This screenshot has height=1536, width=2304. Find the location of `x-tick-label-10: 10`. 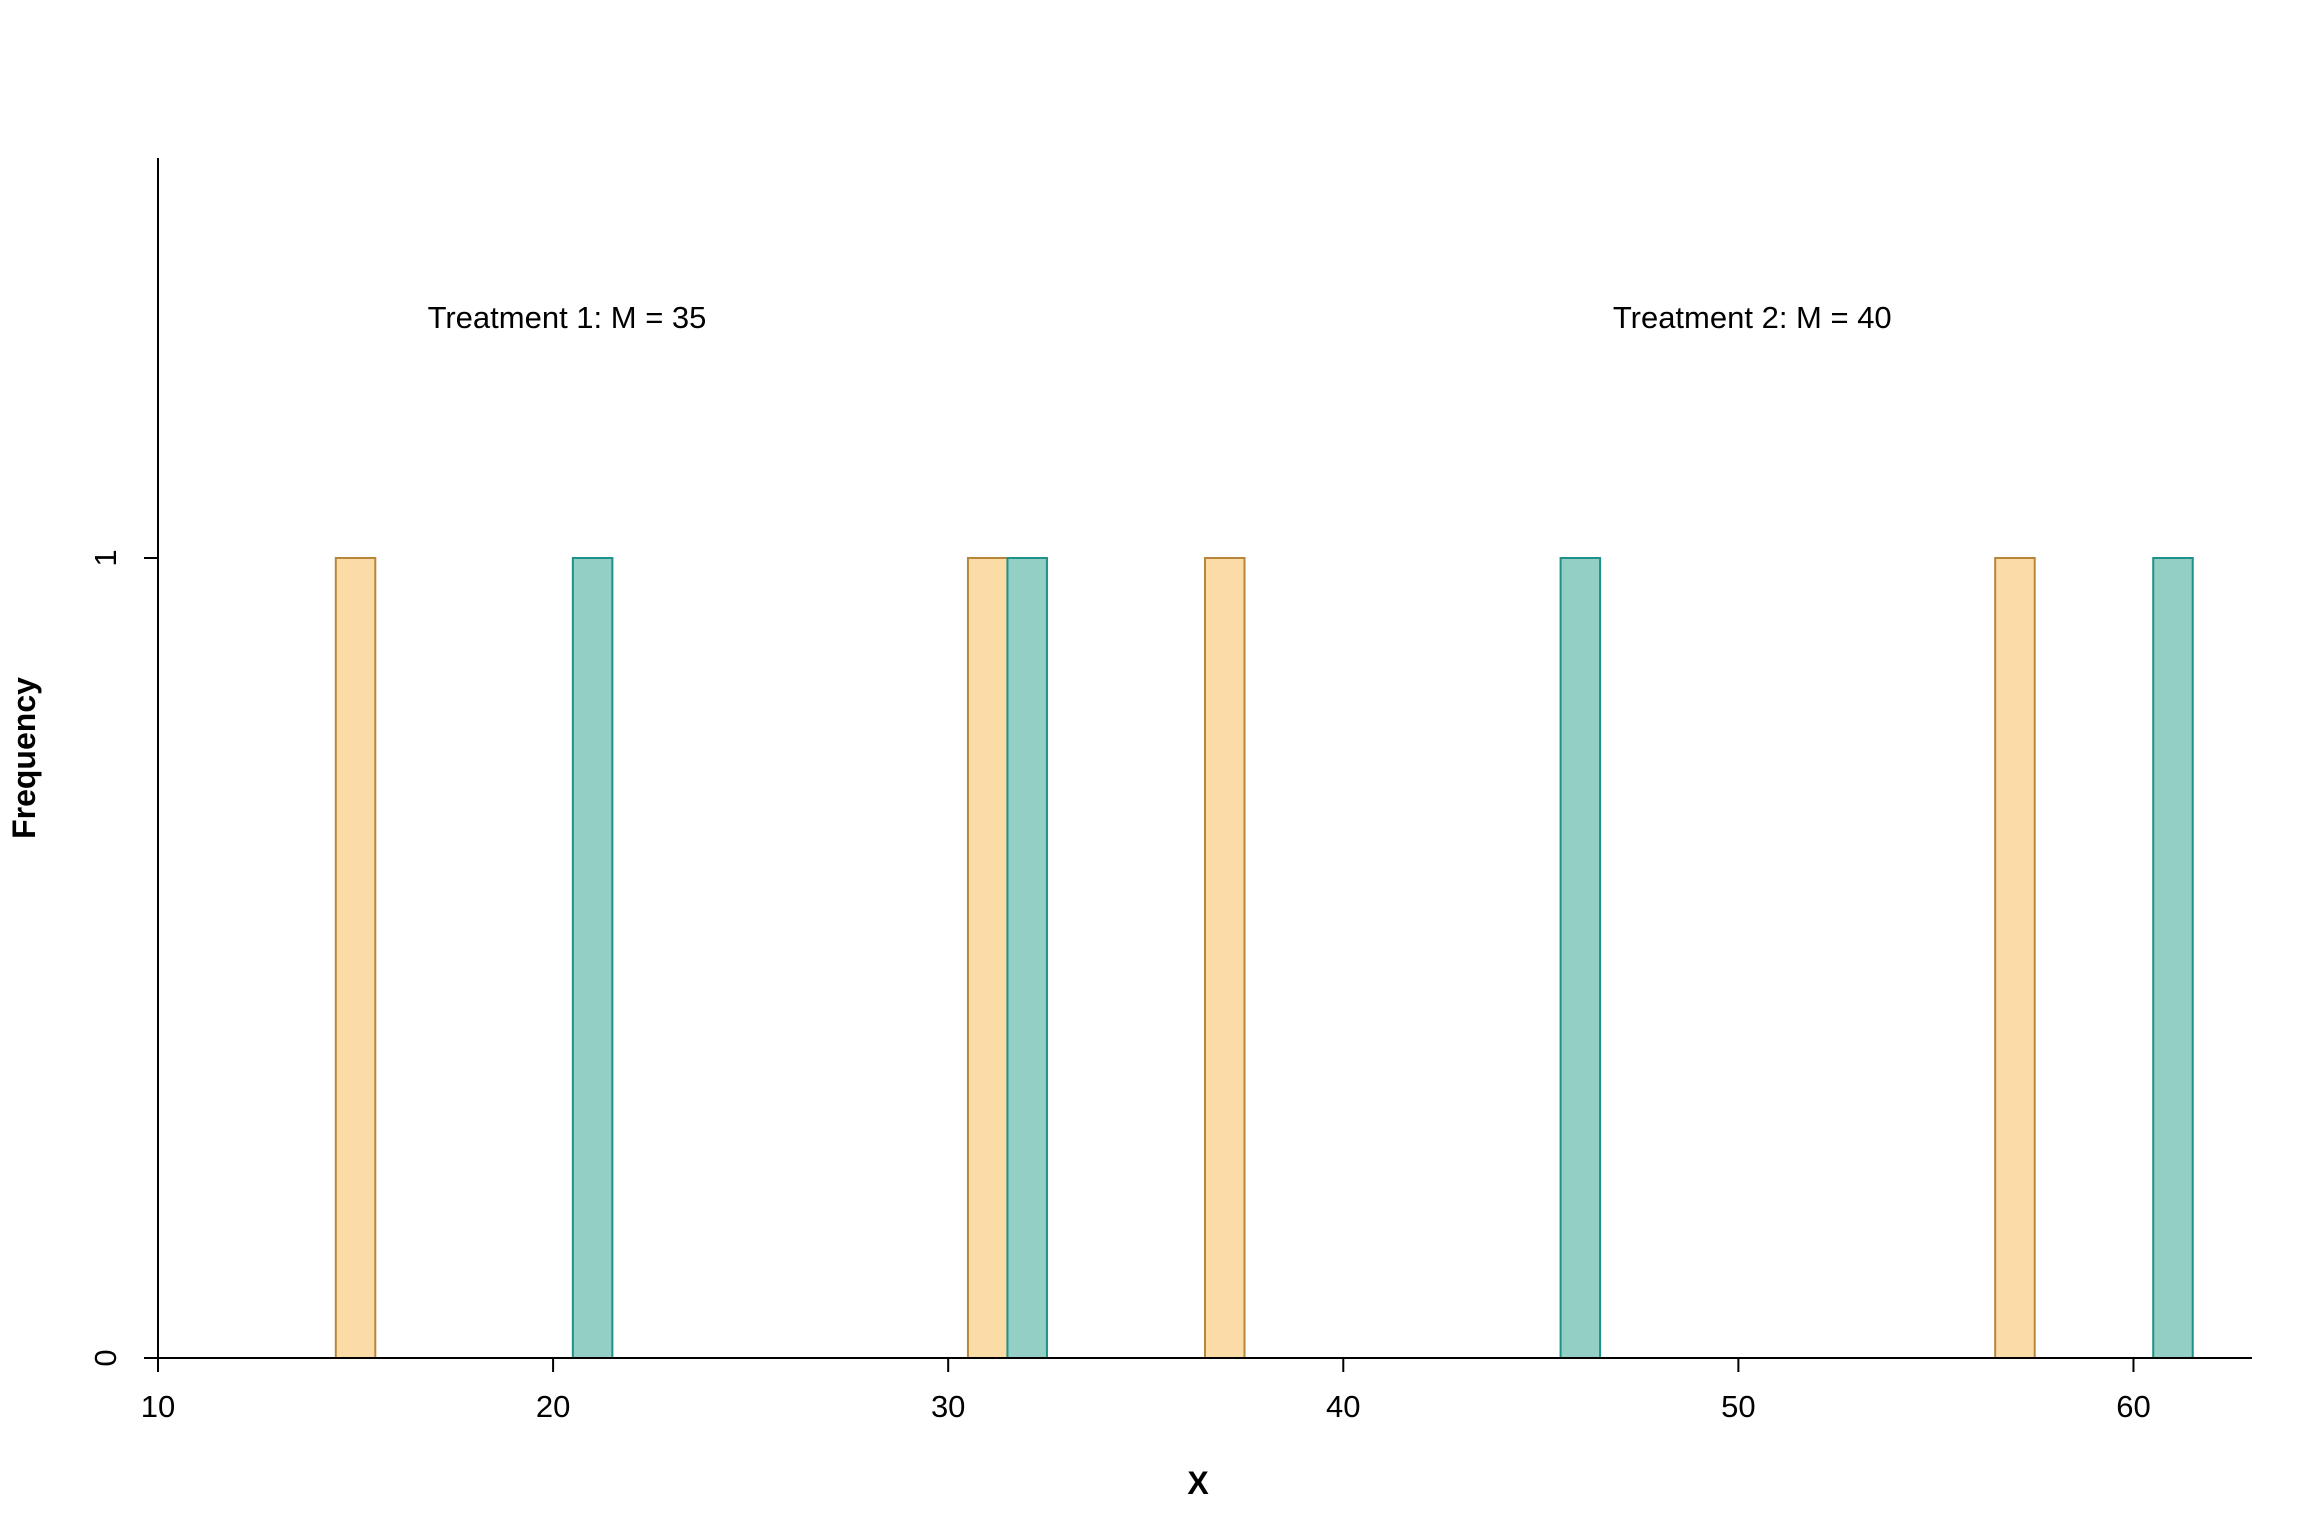

x-tick-label-10: 10 is located at coordinates (158, 1406).